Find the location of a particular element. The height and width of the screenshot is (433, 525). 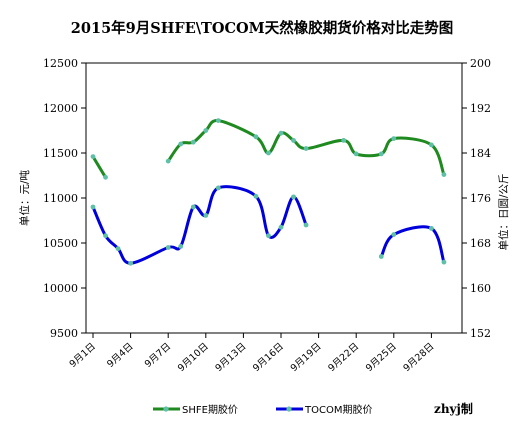

x-tick-label: 9月13日 is located at coordinates (230, 357).